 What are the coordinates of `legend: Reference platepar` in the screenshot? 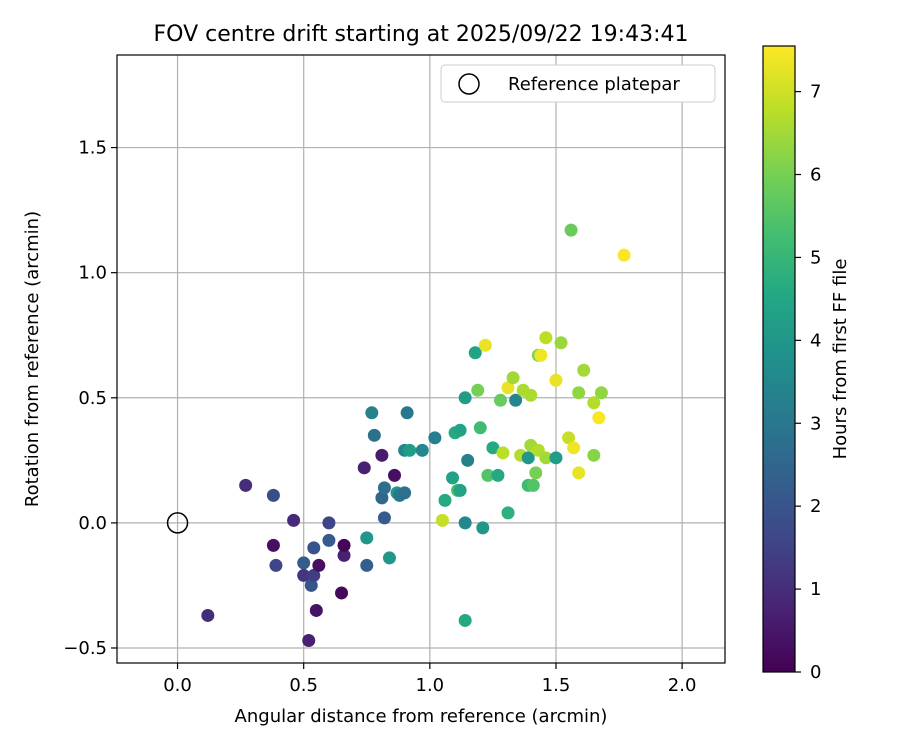 It's located at (578, 83).